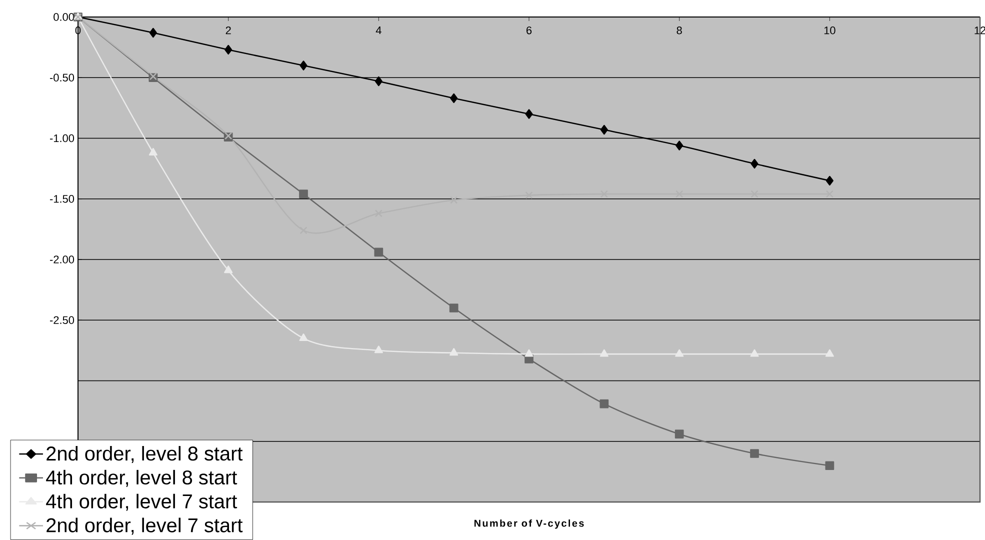 The image size is (985, 540). I want to click on x-tick-label: 8, so click(679, 30).